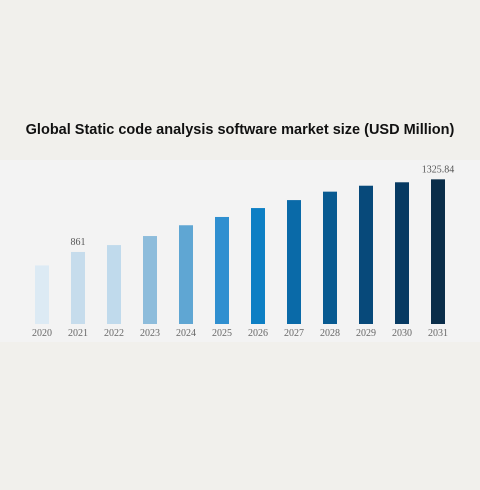  What do you see at coordinates (294, 262) in the screenshot?
I see `bar-2027` at bounding box center [294, 262].